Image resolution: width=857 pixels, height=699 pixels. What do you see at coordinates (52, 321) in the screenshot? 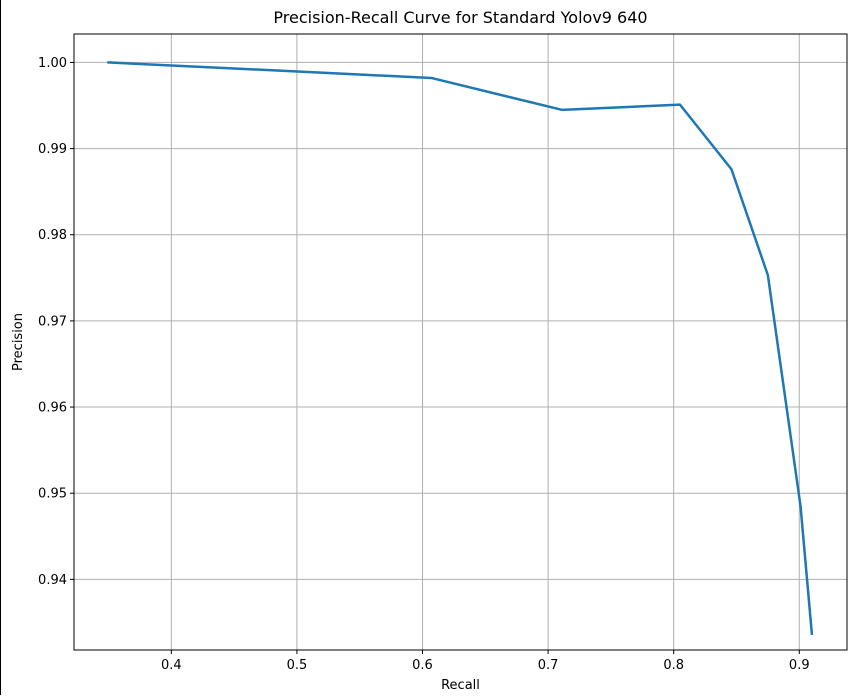
I see `y-tick-label: 0.97` at bounding box center [52, 321].